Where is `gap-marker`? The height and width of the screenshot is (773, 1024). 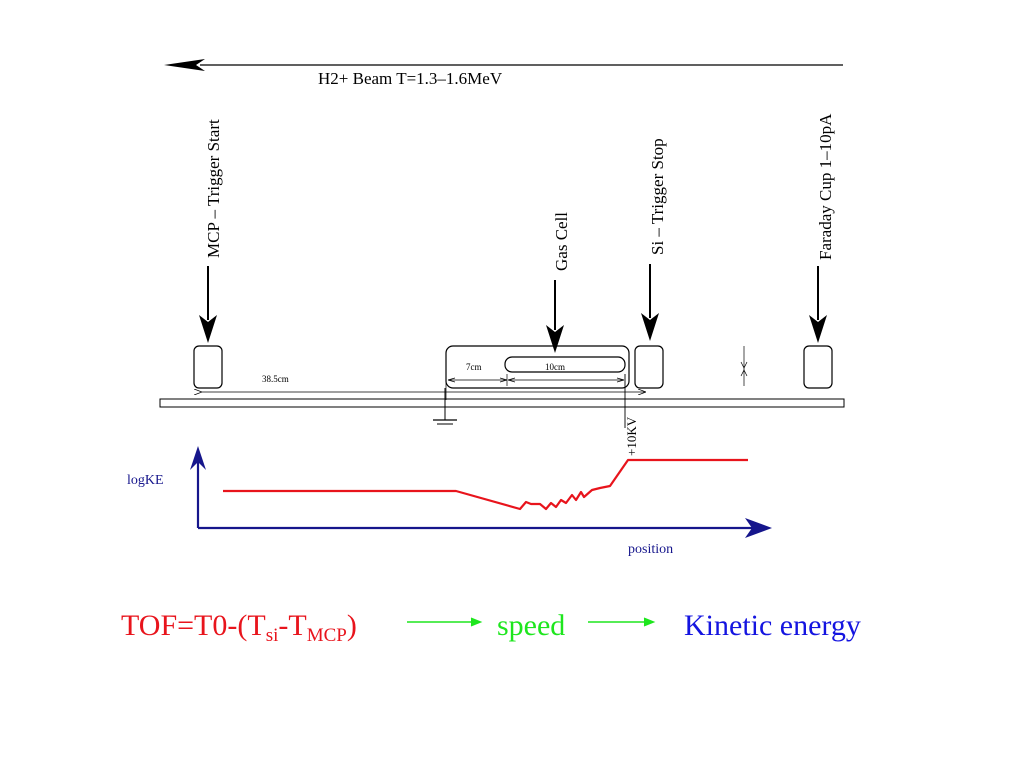
gap-marker is located at coordinates (744, 366).